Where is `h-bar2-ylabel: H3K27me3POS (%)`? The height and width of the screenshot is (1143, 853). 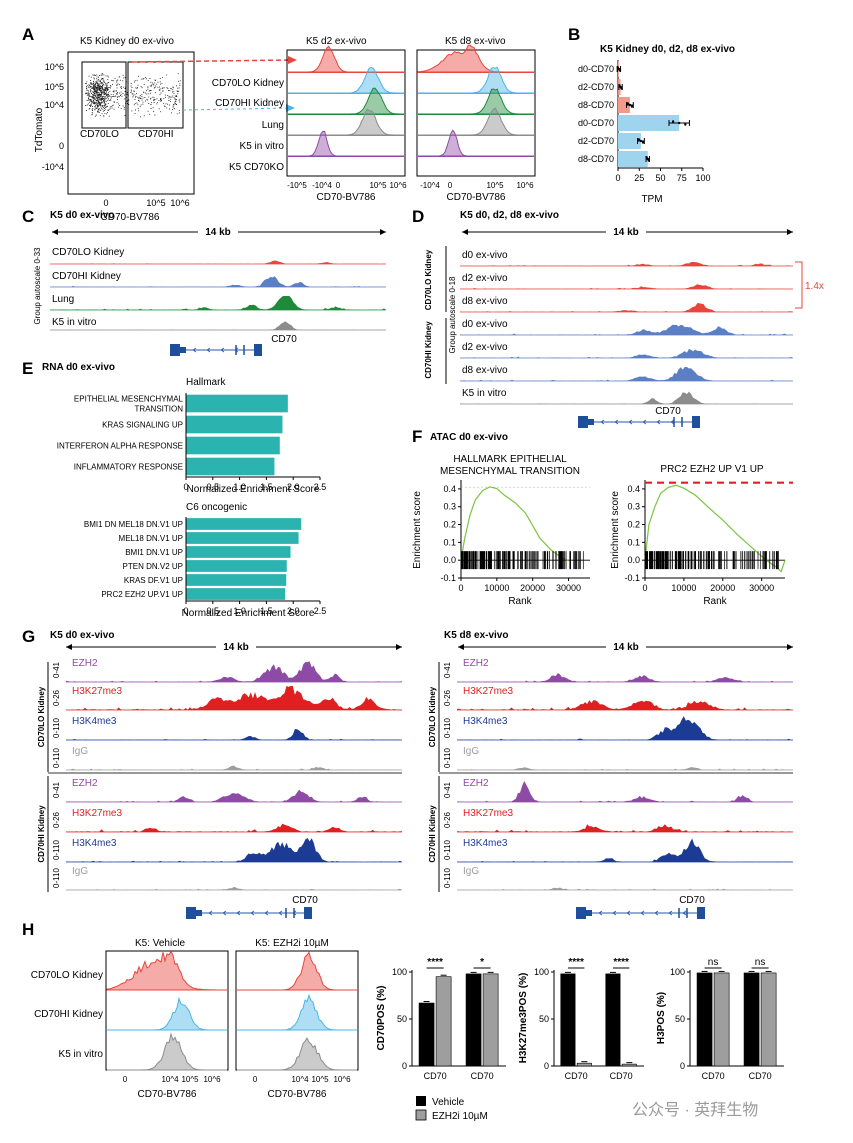
h-bar2-ylabel: H3K27me3POS (%) is located at coordinates (523, 1018).